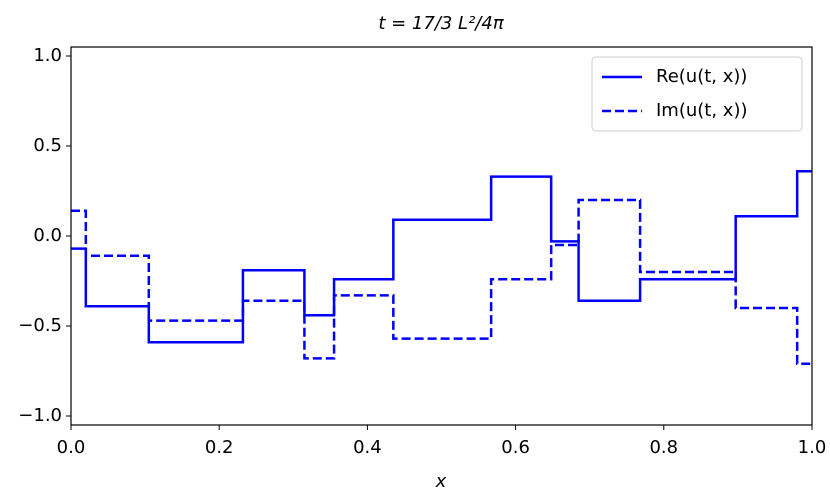 The image size is (830, 498). I want to click on x-tick-label: 0.4, so click(367, 447).